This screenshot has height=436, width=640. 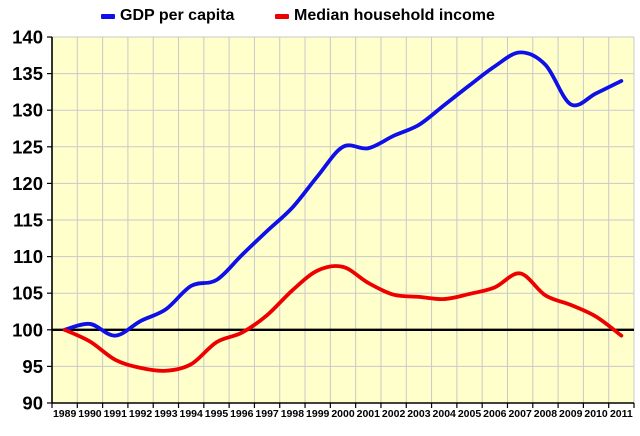 I want to click on x-axis-label: 1996, so click(x=242, y=414).